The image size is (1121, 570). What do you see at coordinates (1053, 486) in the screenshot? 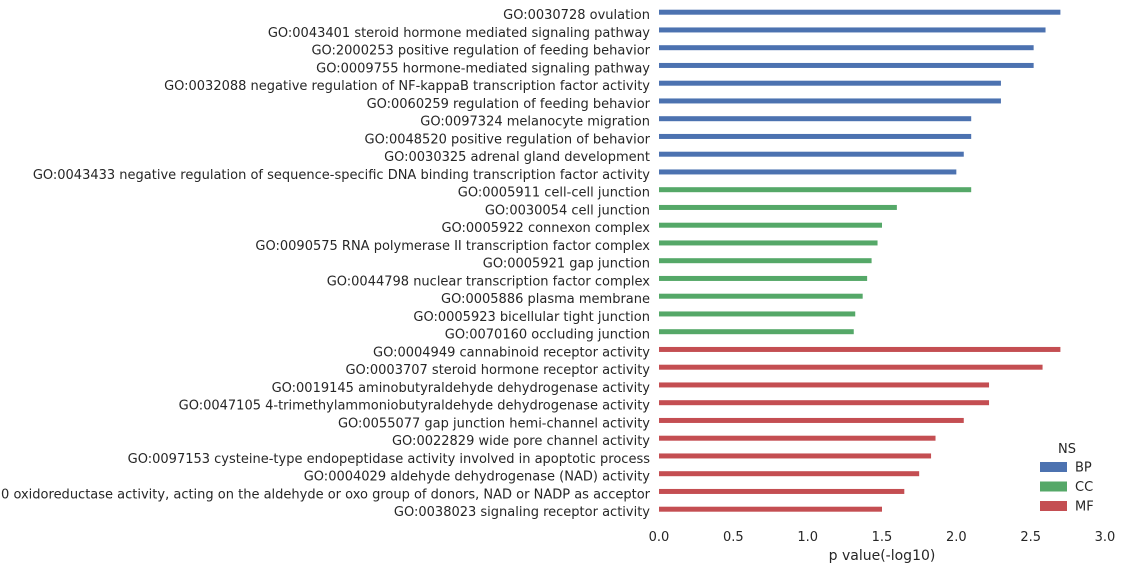
I see `legend-swatch-cc` at bounding box center [1053, 486].